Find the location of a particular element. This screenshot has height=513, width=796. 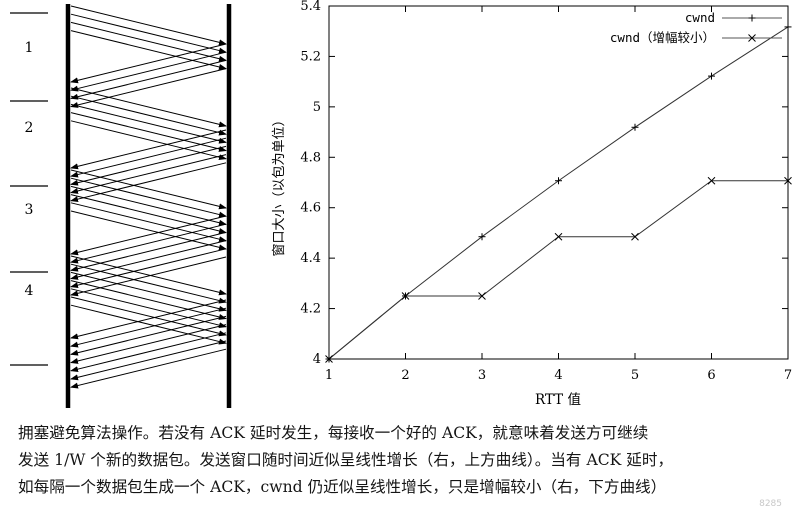

y-tick-label: 4.6 is located at coordinates (310, 208).